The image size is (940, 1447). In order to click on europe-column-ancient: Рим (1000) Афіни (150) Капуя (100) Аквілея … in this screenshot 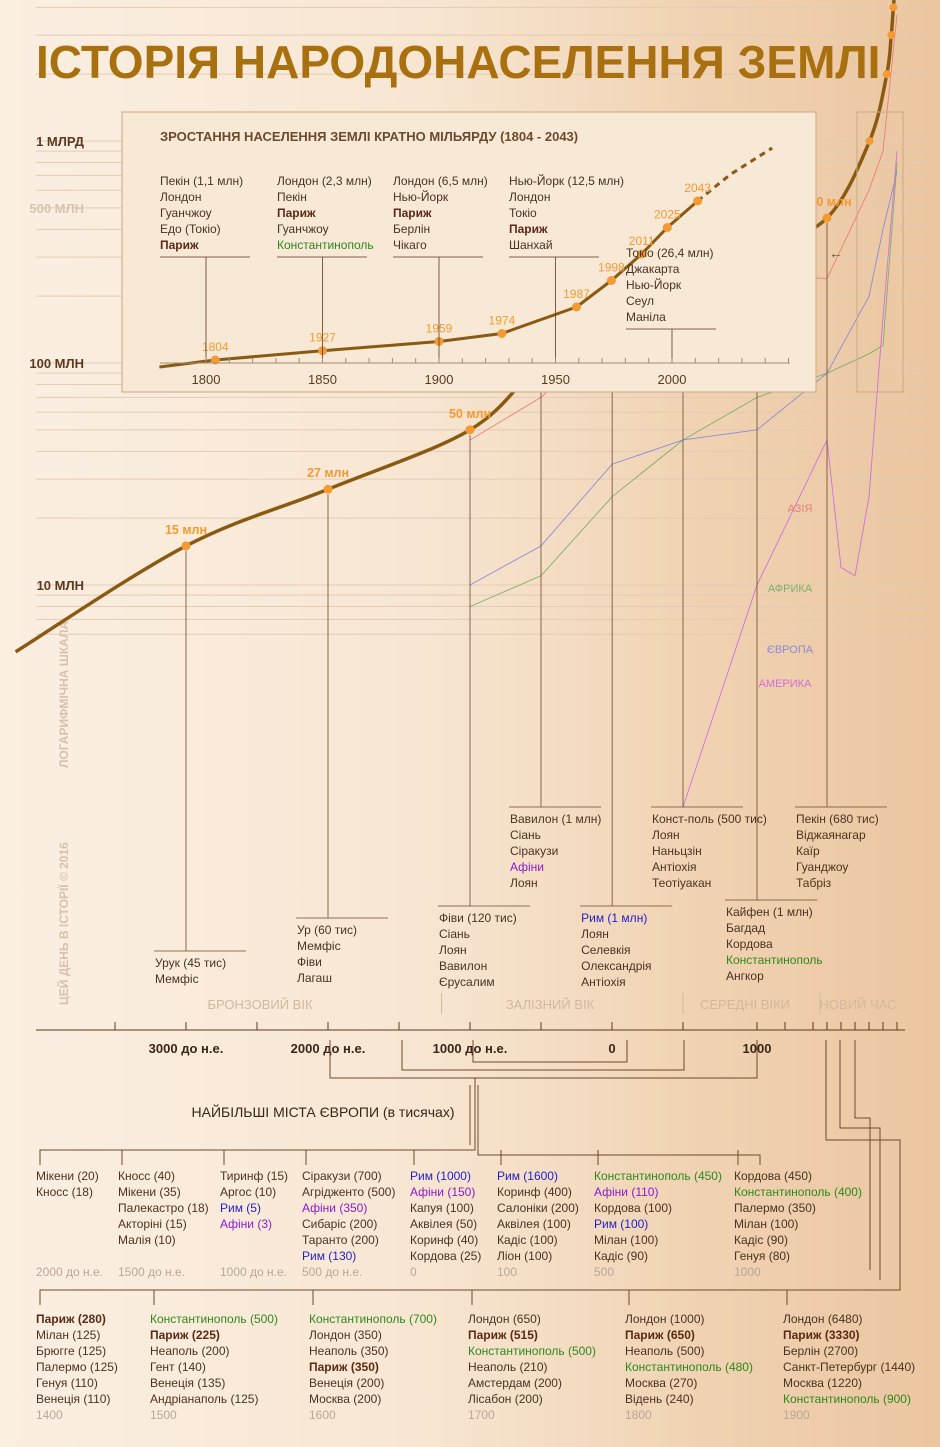, I will do `click(445, 1223)`.